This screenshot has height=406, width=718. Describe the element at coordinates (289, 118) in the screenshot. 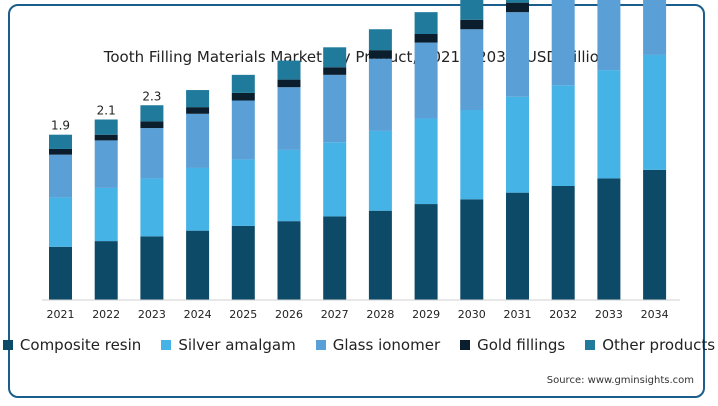

I see `bar-segment-2026-glass-ionomer` at that location.